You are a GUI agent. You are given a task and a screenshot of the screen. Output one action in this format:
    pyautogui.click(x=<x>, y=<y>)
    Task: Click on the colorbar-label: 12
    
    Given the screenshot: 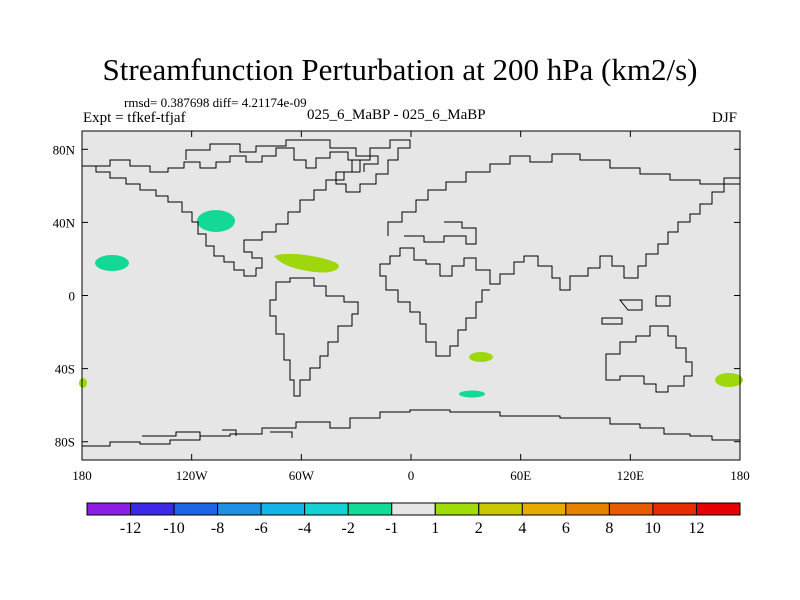 What is the action you would take?
    pyautogui.click(x=696, y=528)
    